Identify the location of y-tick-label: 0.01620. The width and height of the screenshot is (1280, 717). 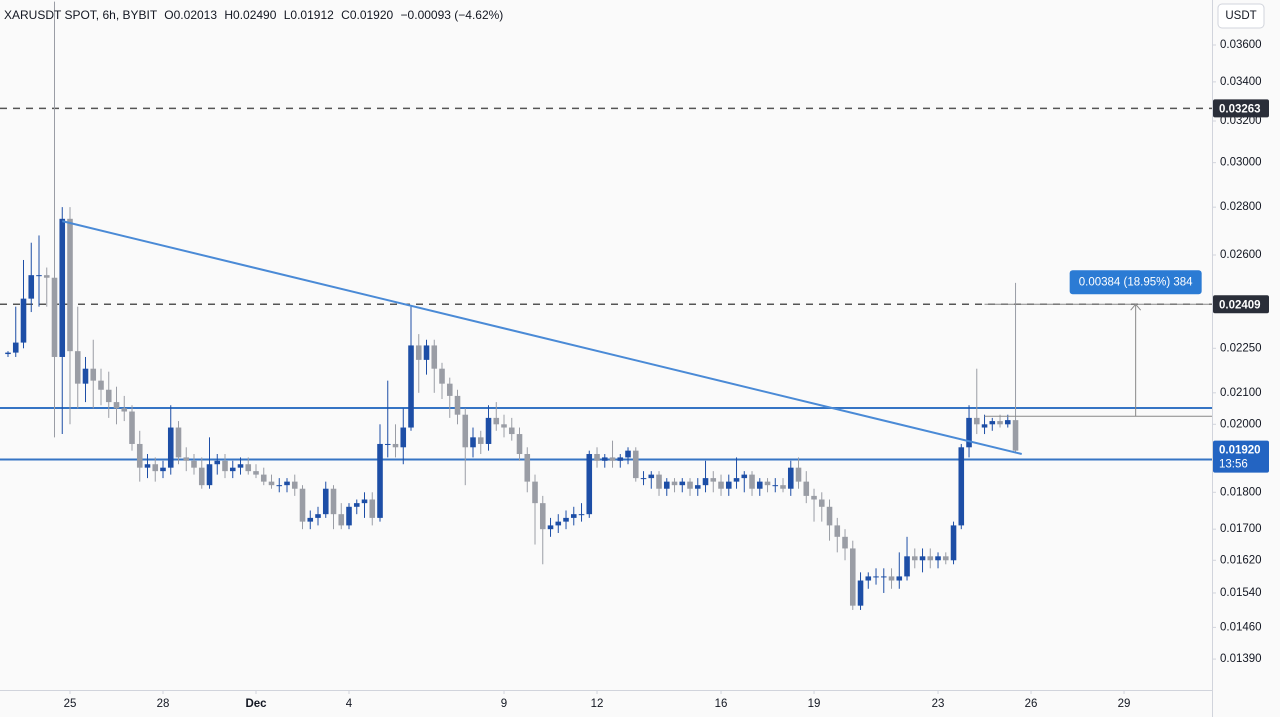
(1241, 560).